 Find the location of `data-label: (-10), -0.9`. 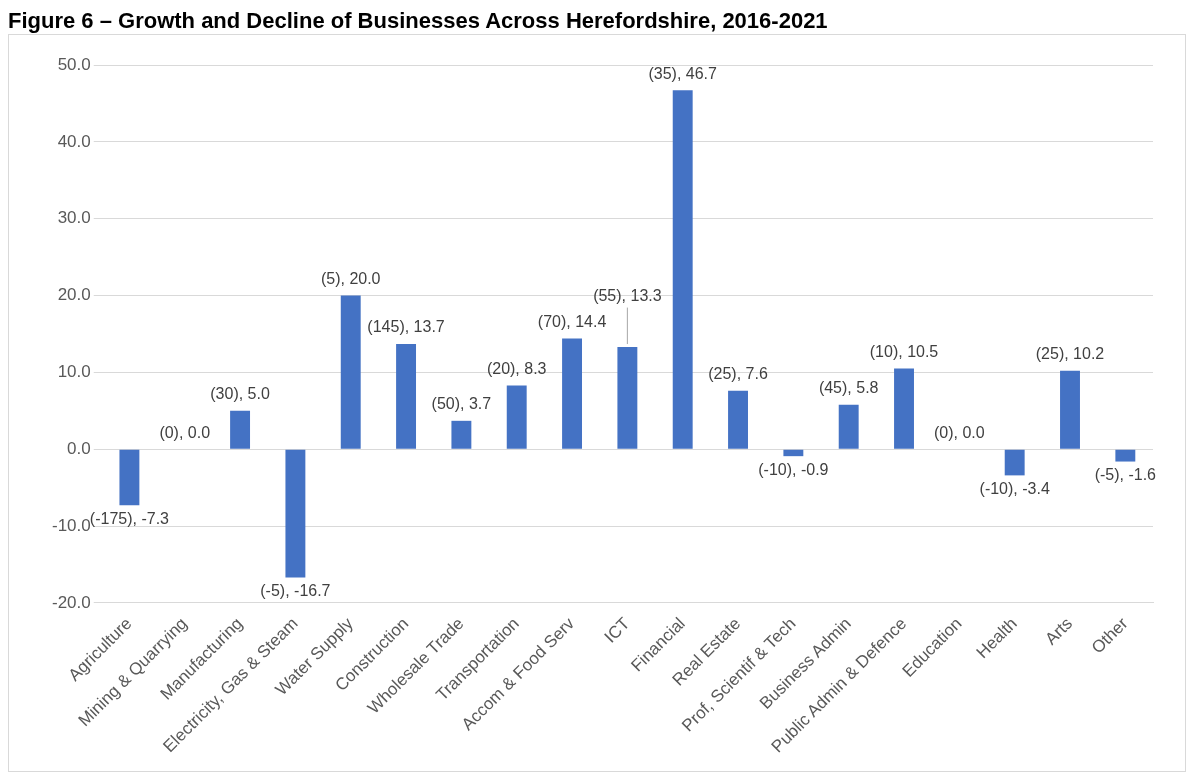

data-label: (-10), -0.9 is located at coordinates (793, 469).